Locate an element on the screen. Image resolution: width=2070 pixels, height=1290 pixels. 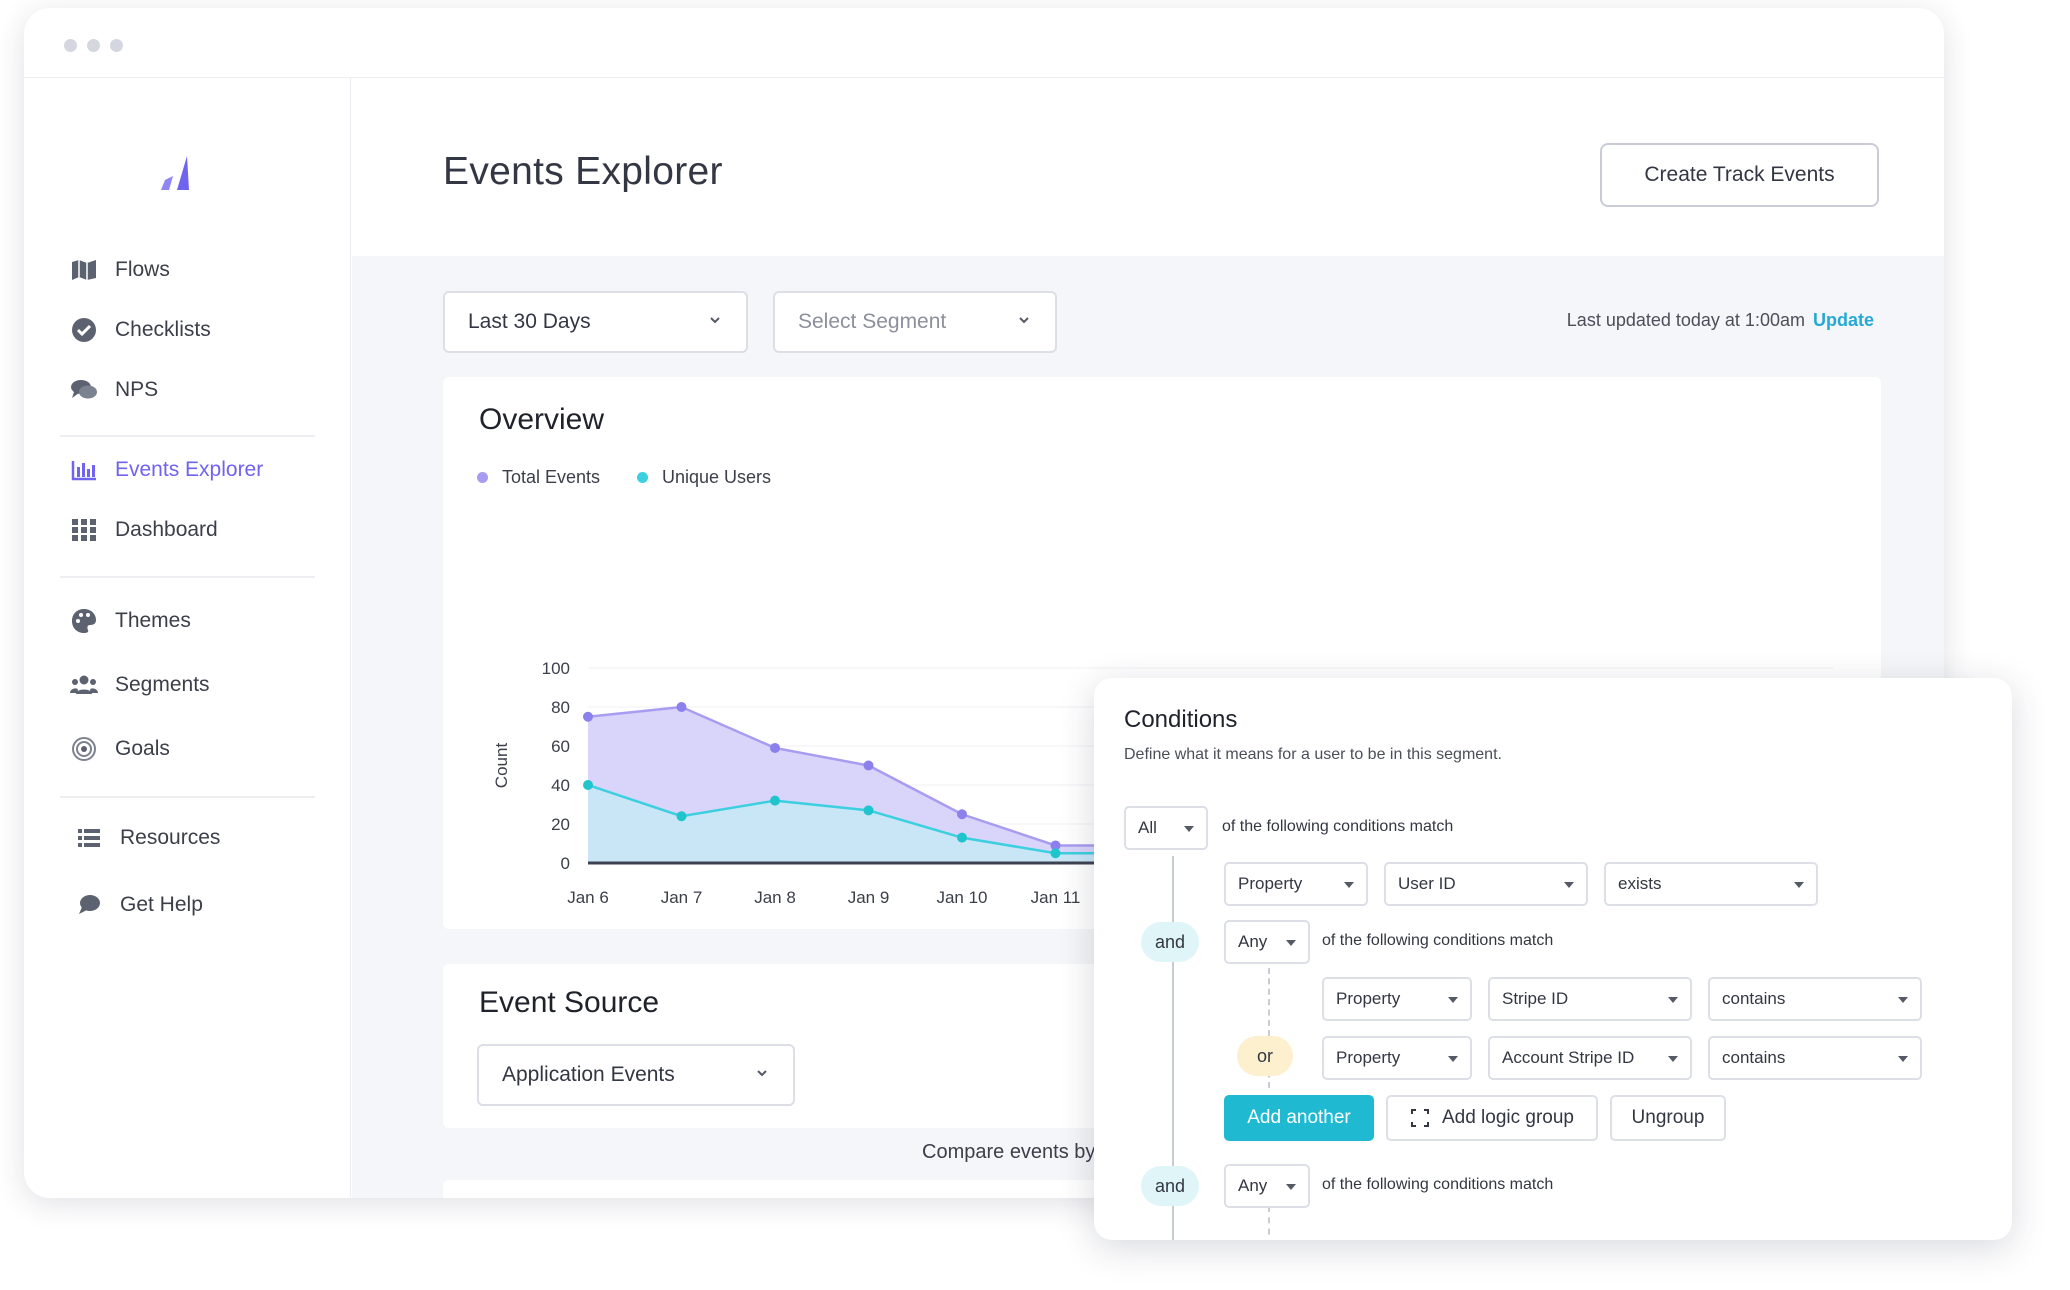
condition-field-select: Account Stripe ID is located at coordinates (1590, 1058).